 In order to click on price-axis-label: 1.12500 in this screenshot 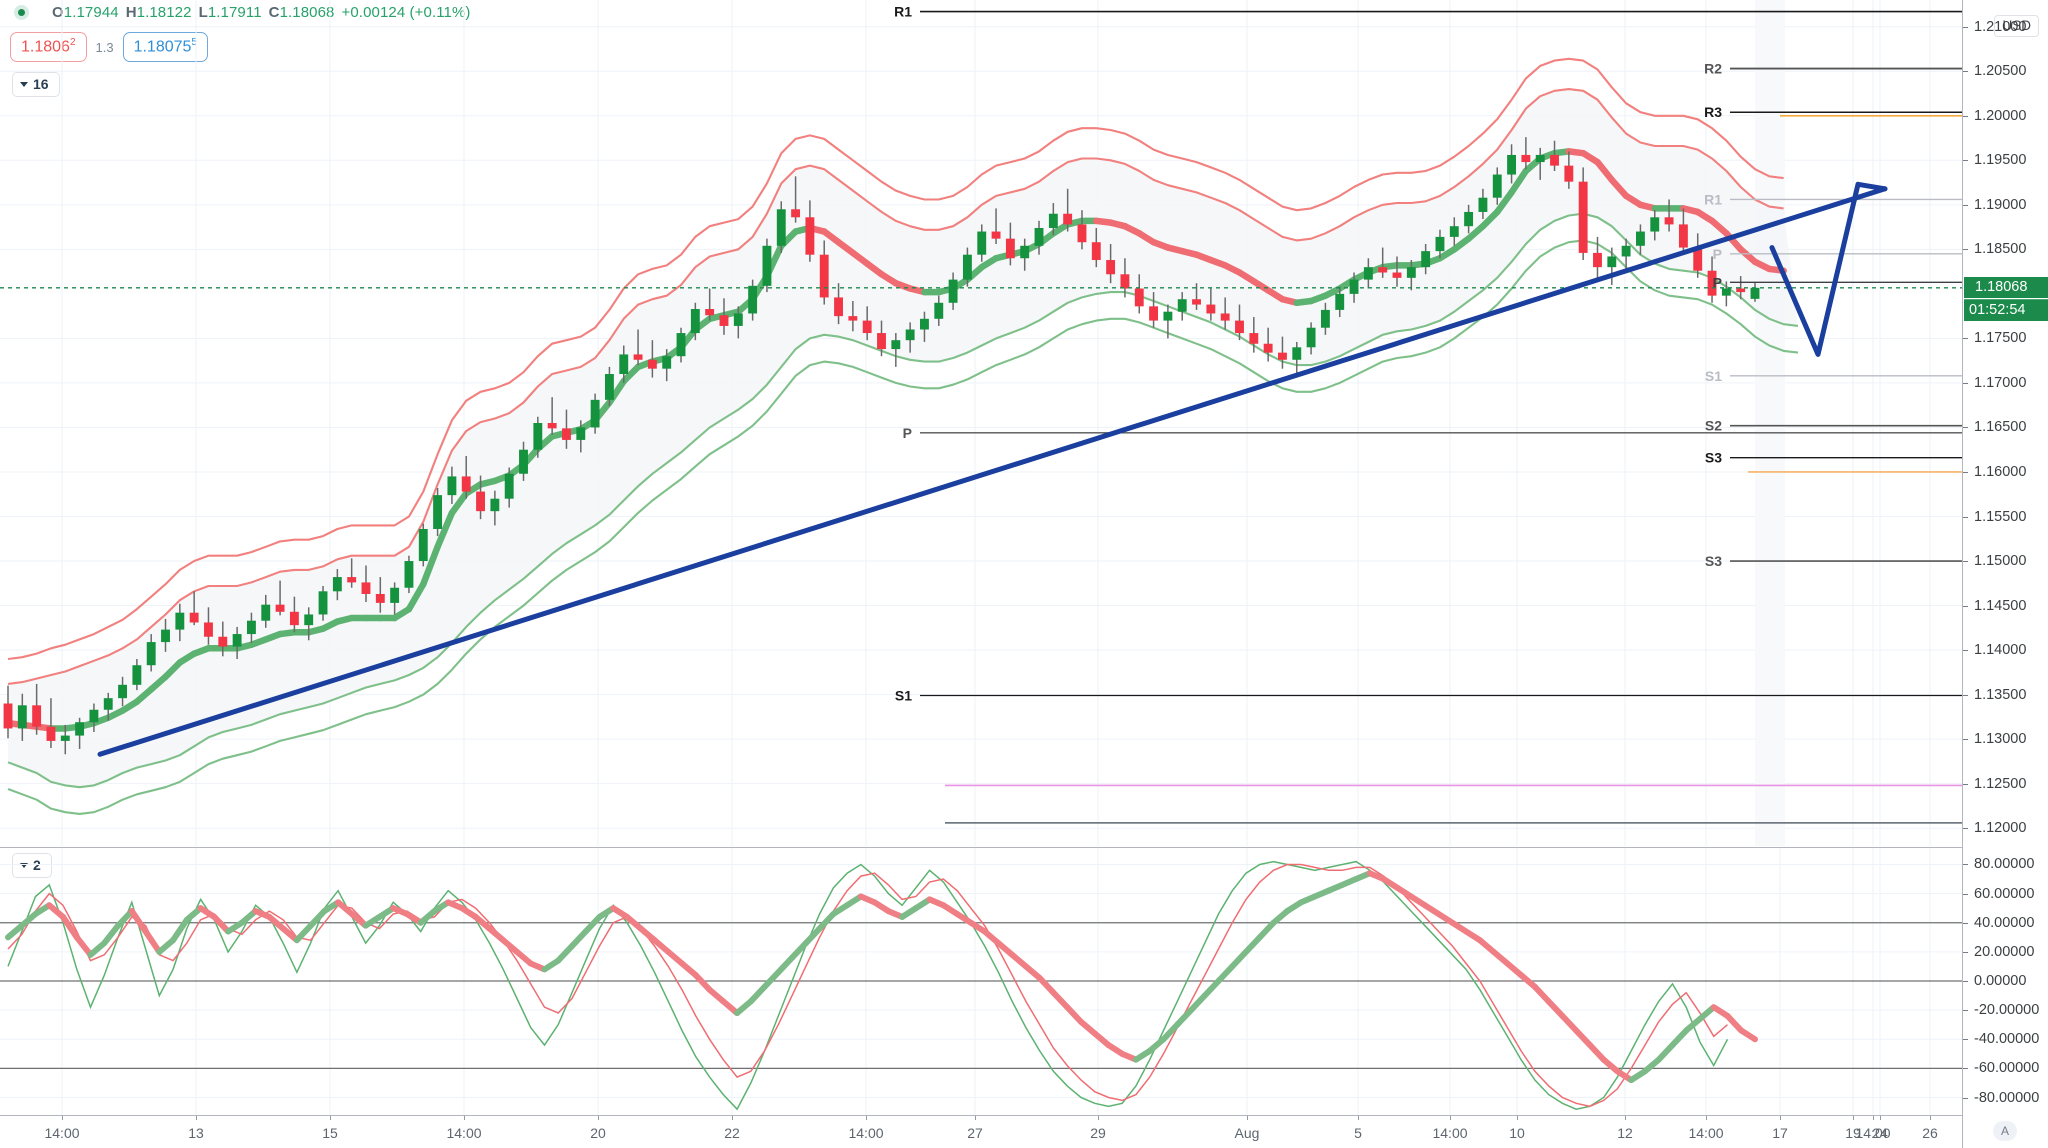, I will do `click(2000, 783)`.